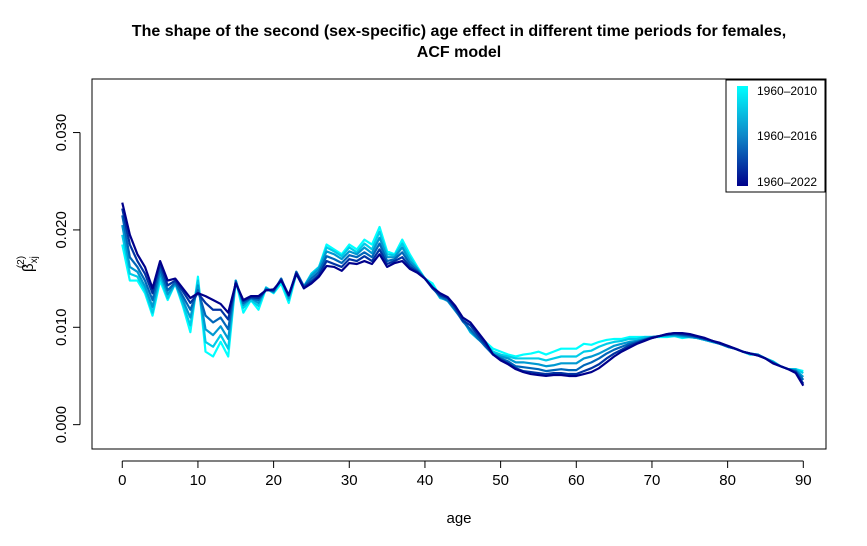 This screenshot has width=867, height=546. I want to click on x-tick-label-0: 0, so click(122, 480).